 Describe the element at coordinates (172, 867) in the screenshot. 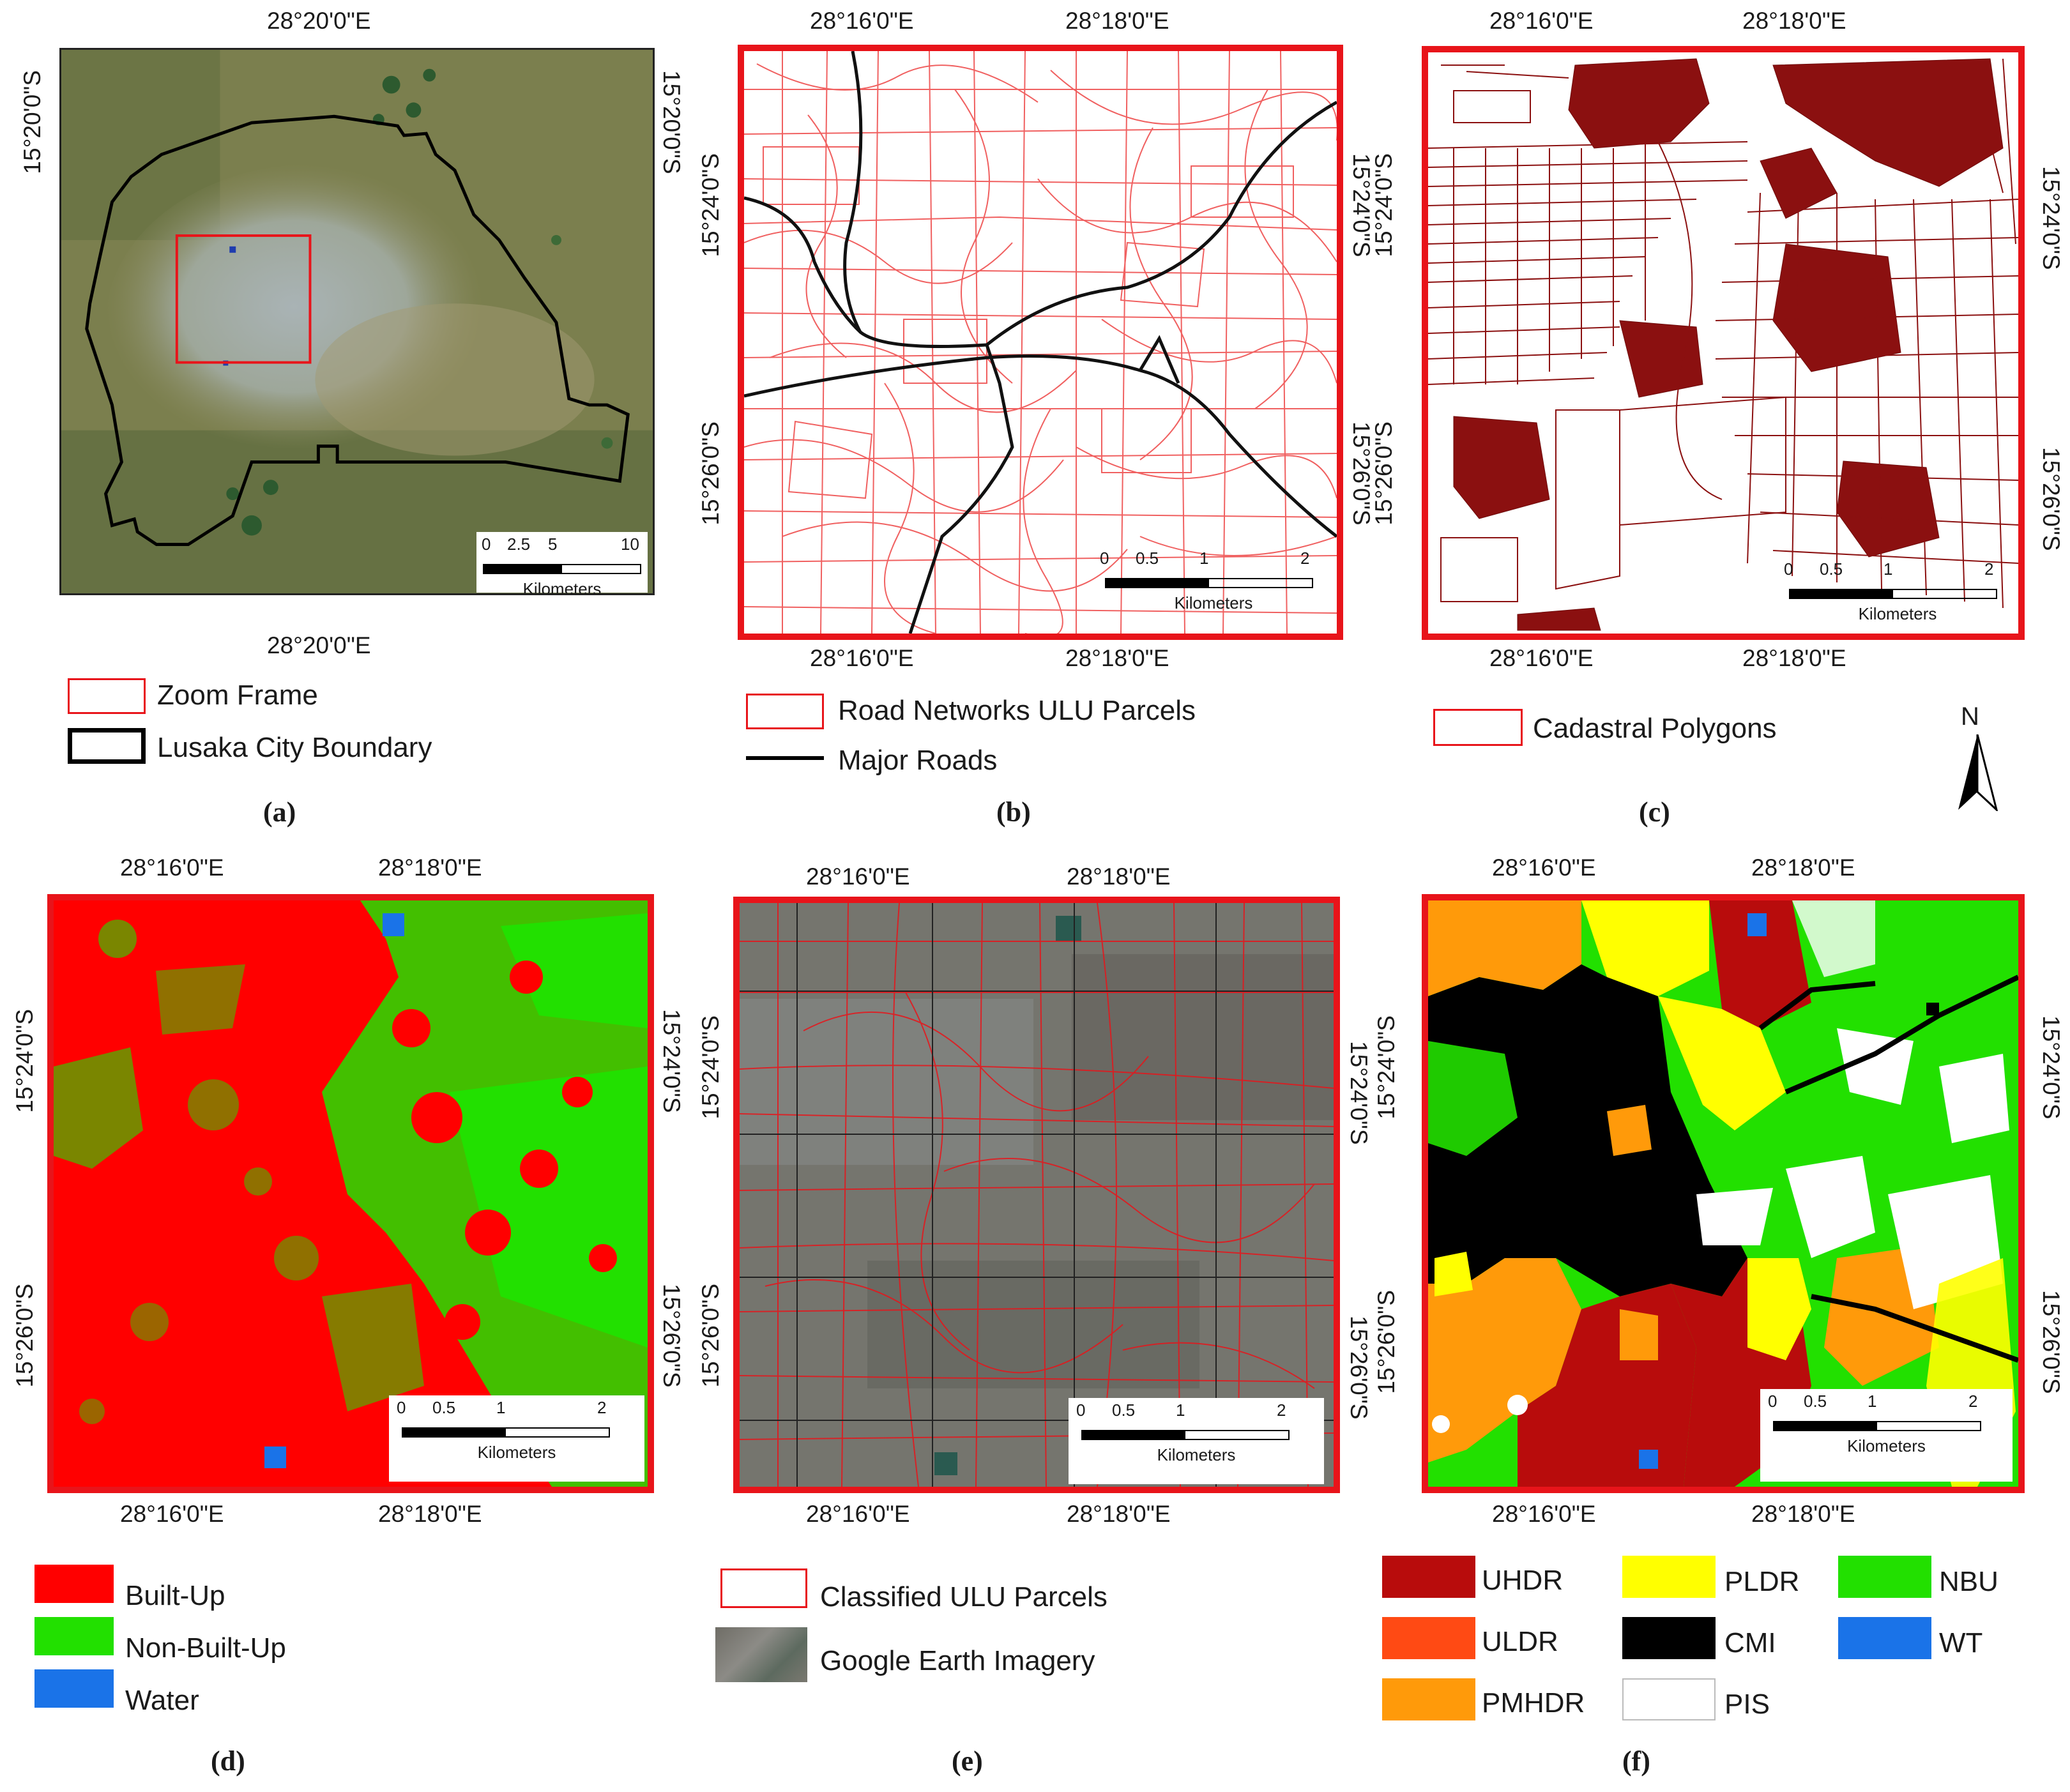

I see `panel-d-top-coord-1: 28°16'0"E` at that location.